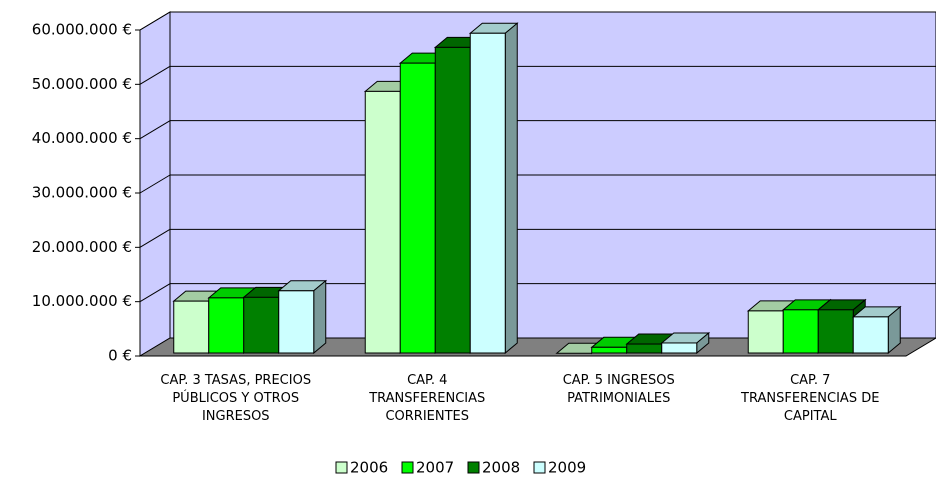 The image size is (936, 479). I want to click on y-tick-label: 60.000.000 €, so click(82, 30).